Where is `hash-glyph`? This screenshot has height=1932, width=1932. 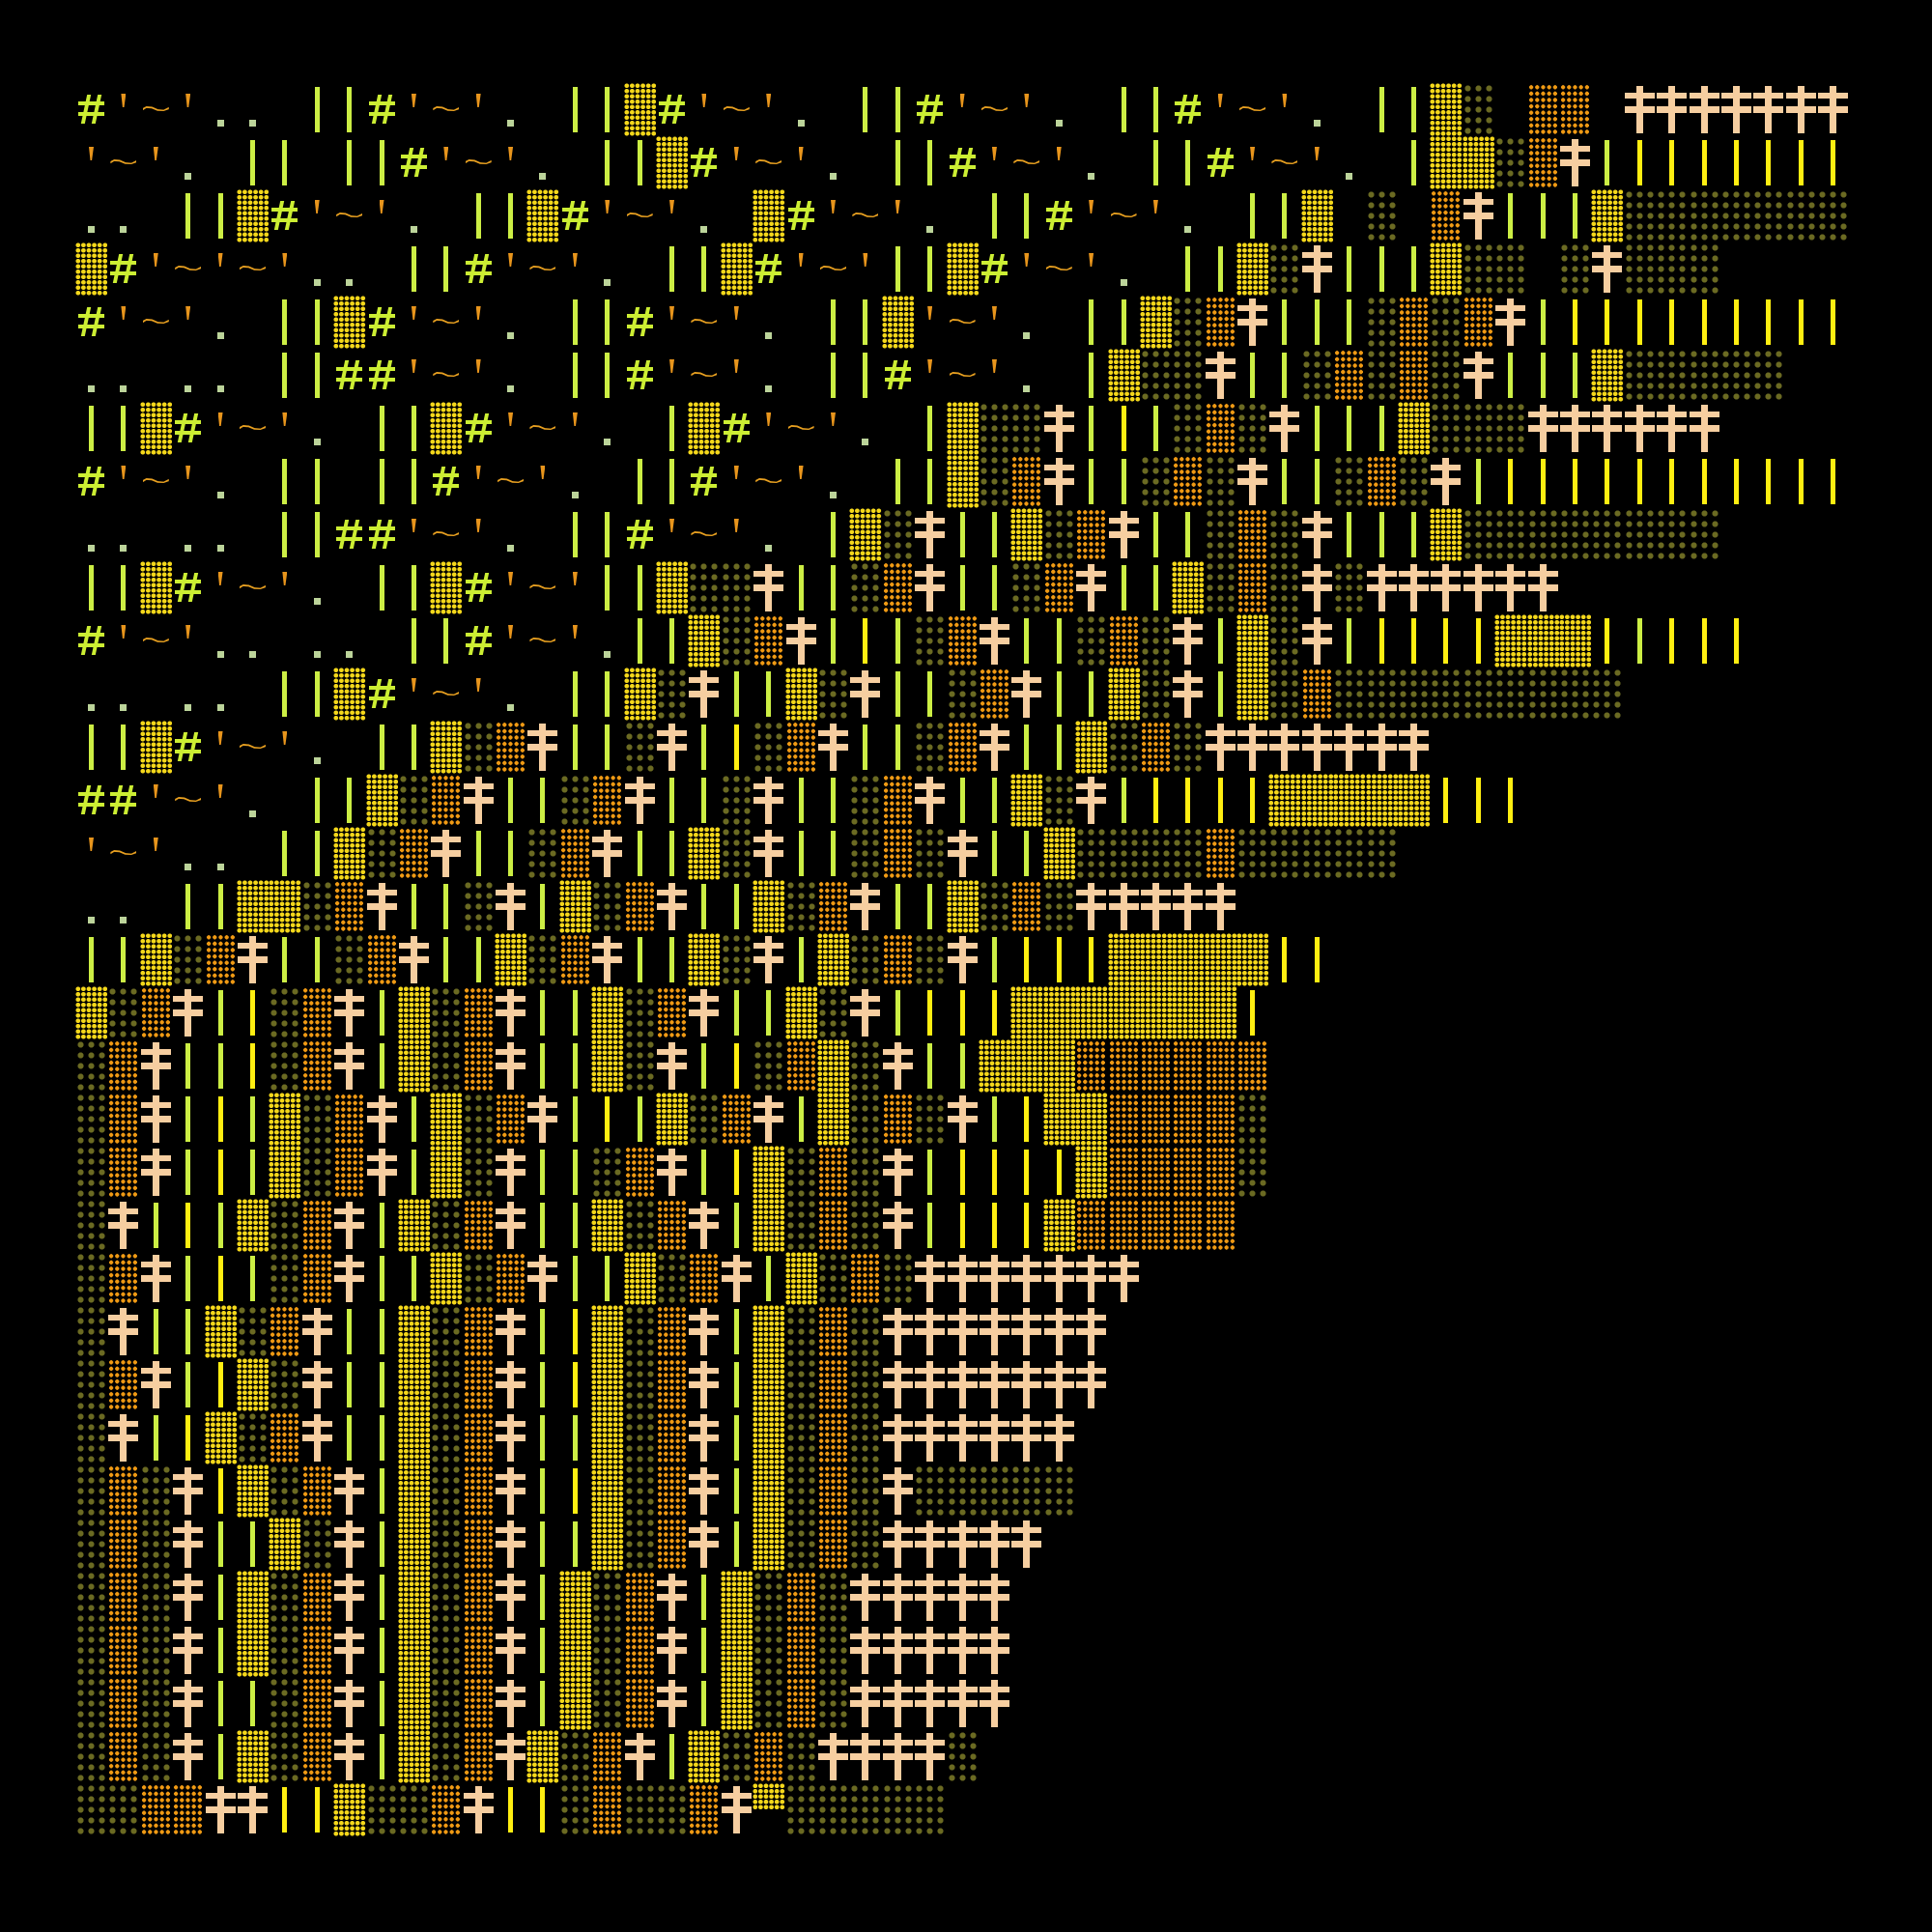 hash-glyph is located at coordinates (1059, 215).